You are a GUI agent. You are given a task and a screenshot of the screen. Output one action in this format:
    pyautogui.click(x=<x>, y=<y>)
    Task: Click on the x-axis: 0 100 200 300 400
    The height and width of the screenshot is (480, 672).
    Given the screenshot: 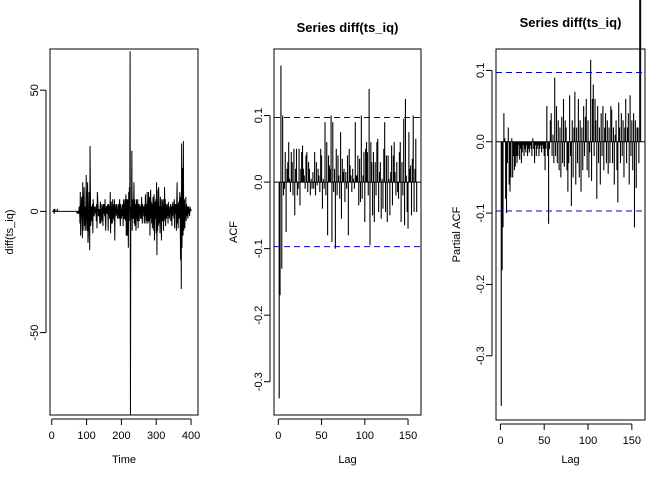 What is the action you would take?
    pyautogui.click(x=124, y=430)
    